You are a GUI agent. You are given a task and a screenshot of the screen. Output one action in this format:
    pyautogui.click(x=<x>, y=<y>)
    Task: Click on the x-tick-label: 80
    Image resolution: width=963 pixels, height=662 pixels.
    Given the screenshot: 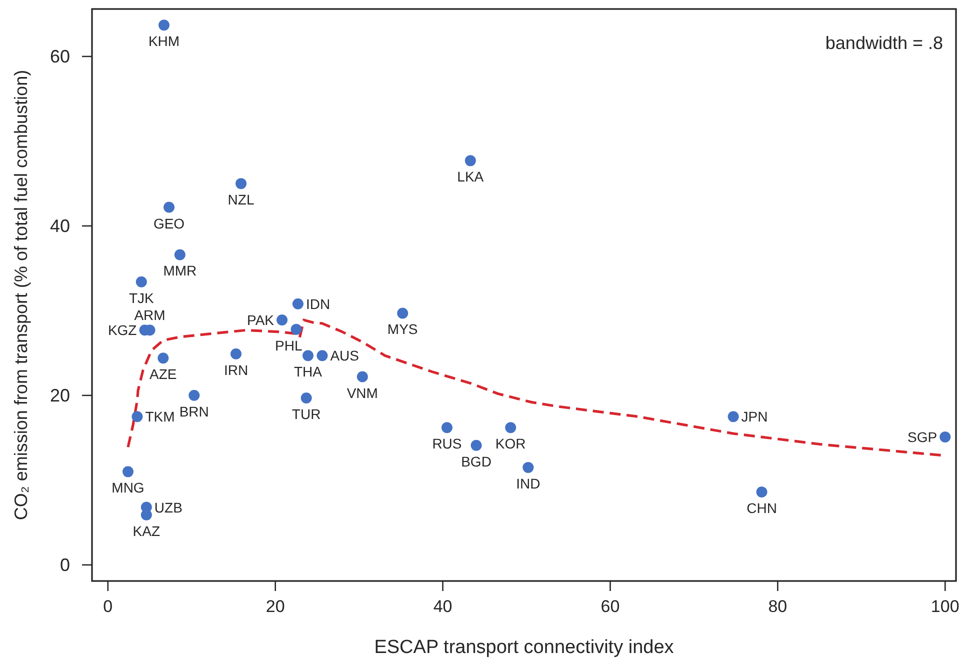 What is the action you would take?
    pyautogui.click(x=778, y=606)
    